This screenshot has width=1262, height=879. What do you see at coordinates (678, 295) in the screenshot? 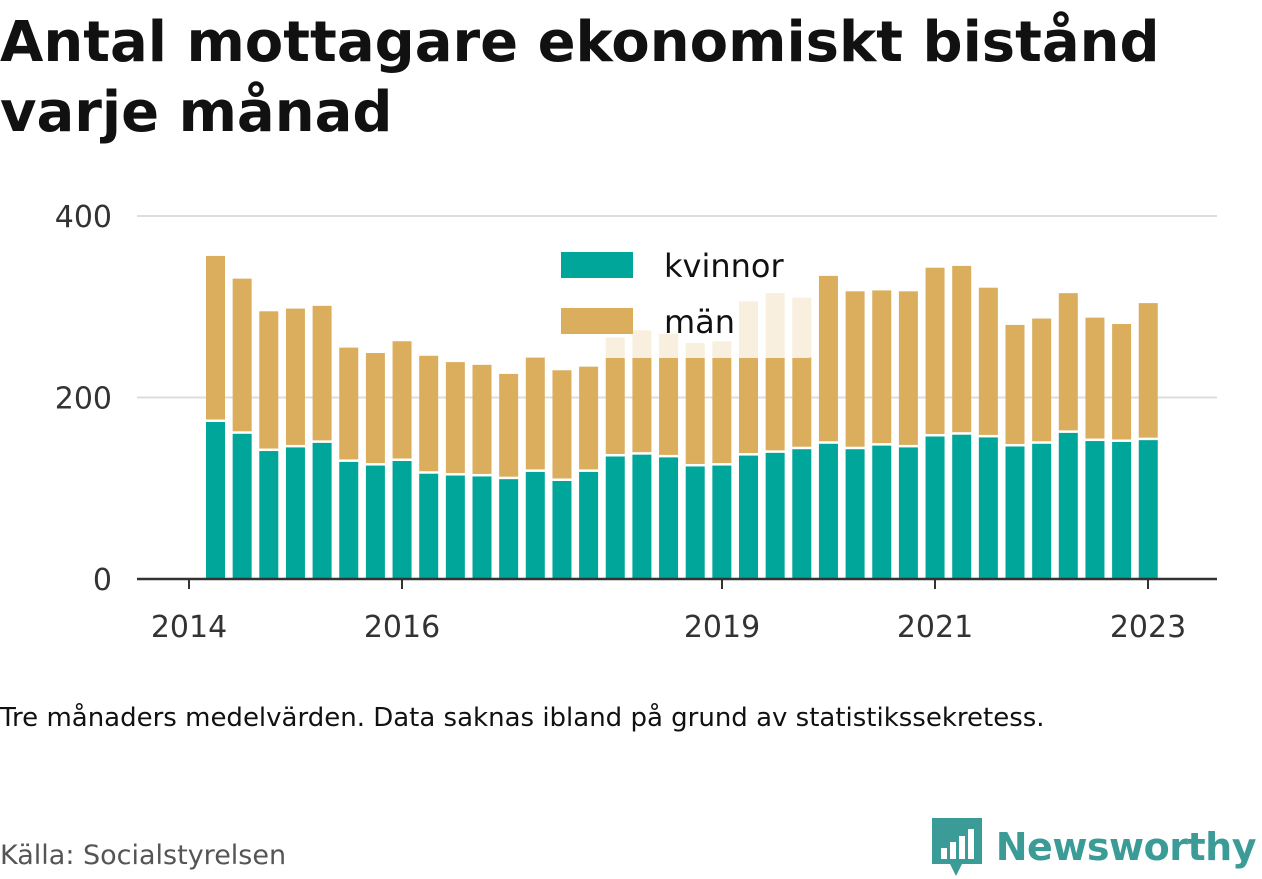
I see `legend: kvinnor män` at bounding box center [678, 295].